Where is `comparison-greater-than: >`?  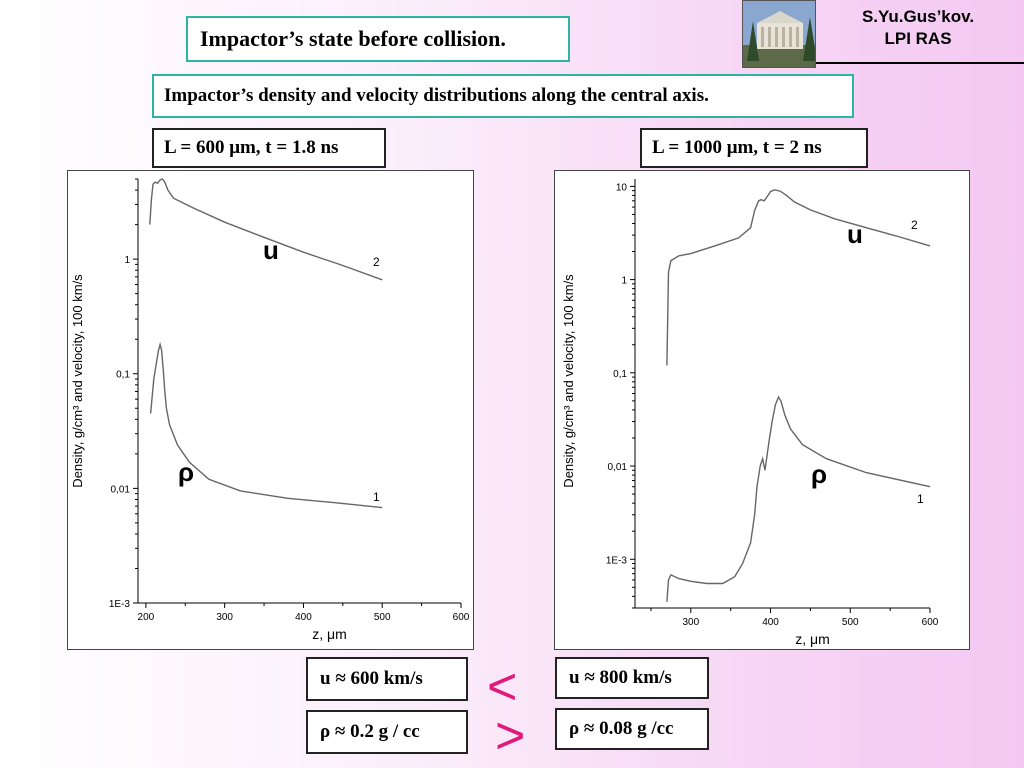 comparison-greater-than: > is located at coordinates (510, 736).